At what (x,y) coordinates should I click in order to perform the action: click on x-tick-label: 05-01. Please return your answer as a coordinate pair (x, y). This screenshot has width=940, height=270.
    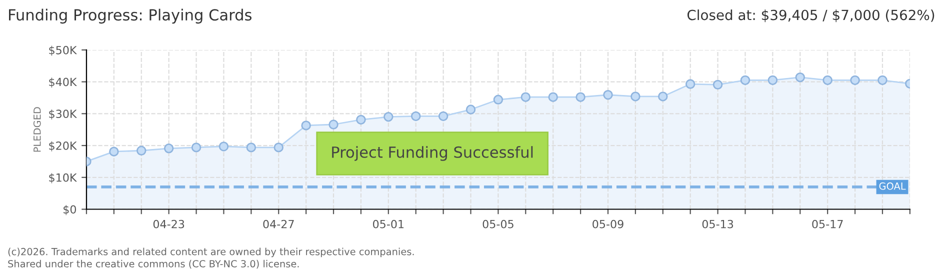
    Looking at the image, I should click on (388, 224).